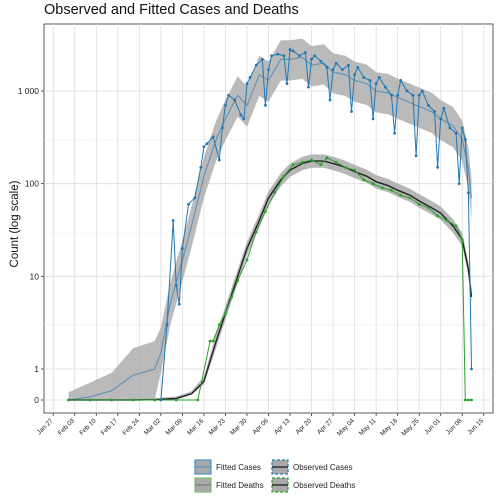 The width and height of the screenshot is (504, 504). I want to click on legend-label: Fitted Deaths, so click(240, 485).